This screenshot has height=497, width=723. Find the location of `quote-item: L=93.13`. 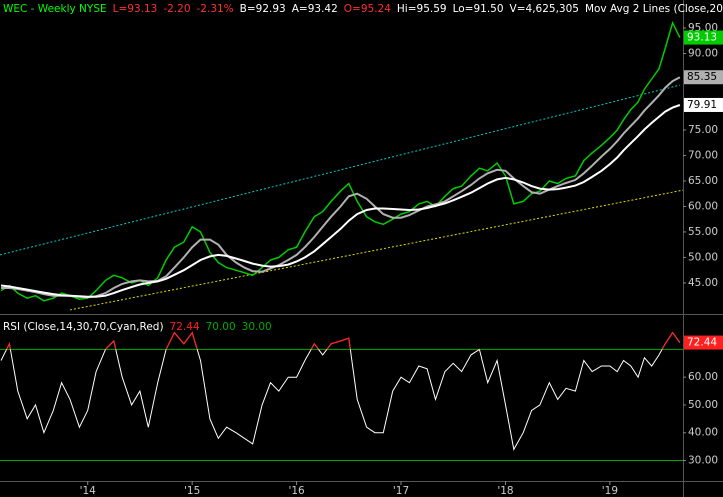

quote-item: L=93.13 is located at coordinates (135, 9).